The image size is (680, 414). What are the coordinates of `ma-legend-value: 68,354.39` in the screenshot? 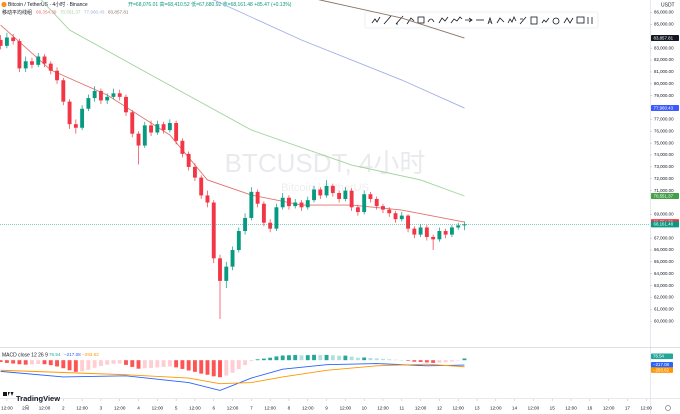 It's located at (46, 12).